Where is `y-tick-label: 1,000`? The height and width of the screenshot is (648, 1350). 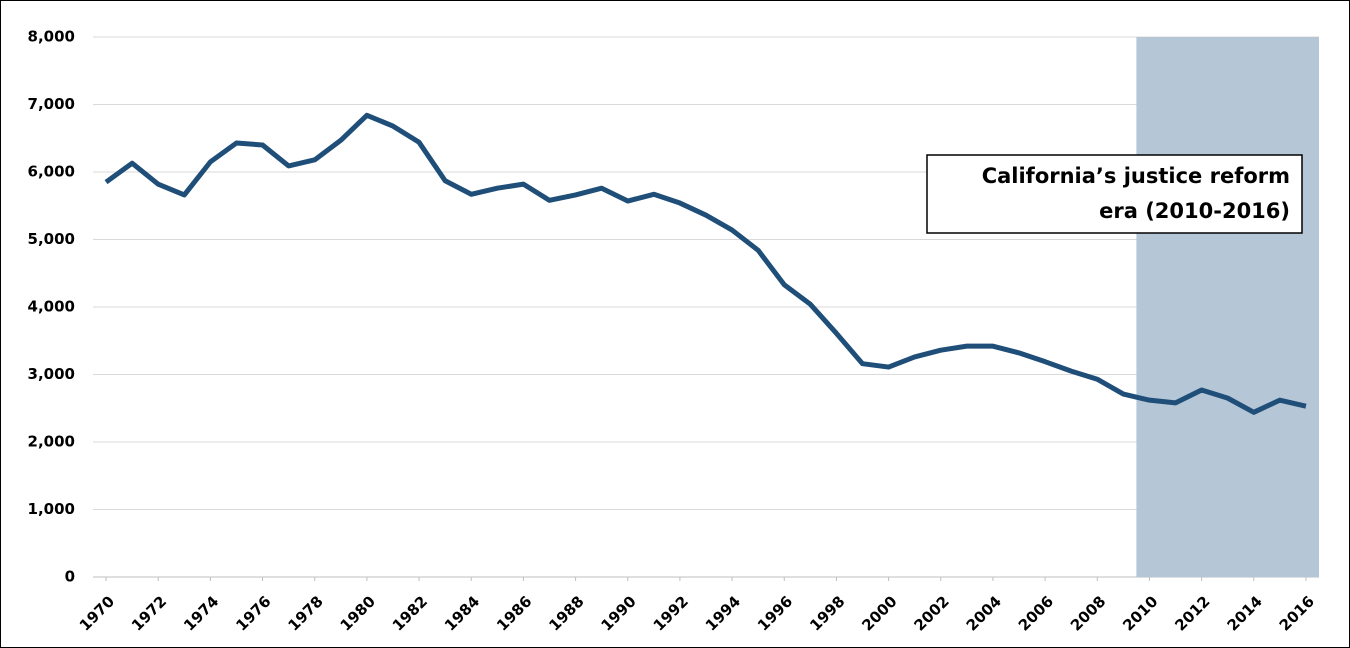 y-tick-label: 1,000 is located at coordinates (51, 509).